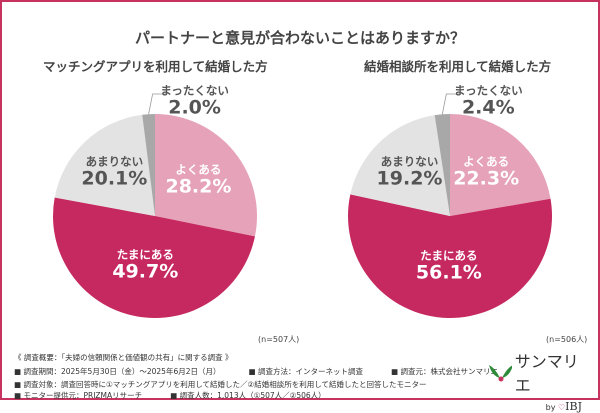 The width and height of the screenshot is (600, 413). I want to click on footer-source: ■ 調査元：株式会社サンマリエ, so click(444, 371).